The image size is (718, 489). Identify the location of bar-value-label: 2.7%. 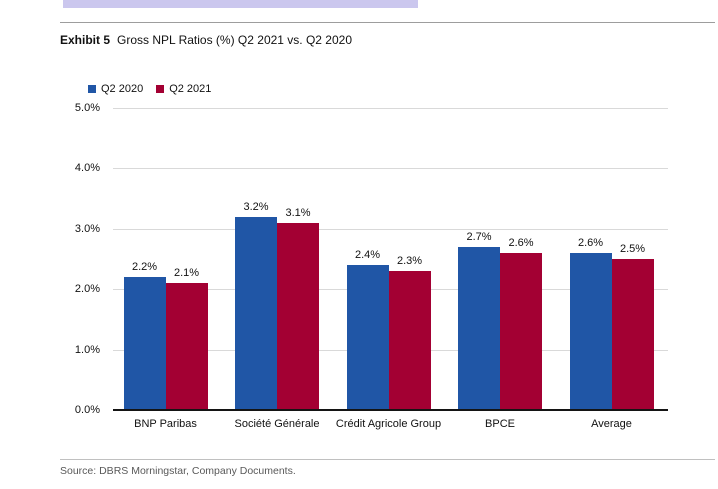
(479, 236).